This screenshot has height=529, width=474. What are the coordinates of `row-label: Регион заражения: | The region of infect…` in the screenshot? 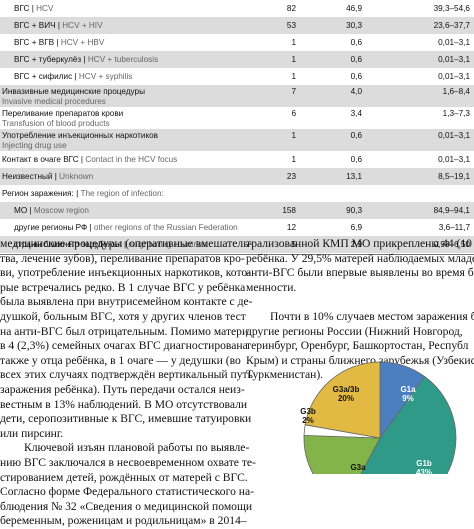 It's located at (83, 194).